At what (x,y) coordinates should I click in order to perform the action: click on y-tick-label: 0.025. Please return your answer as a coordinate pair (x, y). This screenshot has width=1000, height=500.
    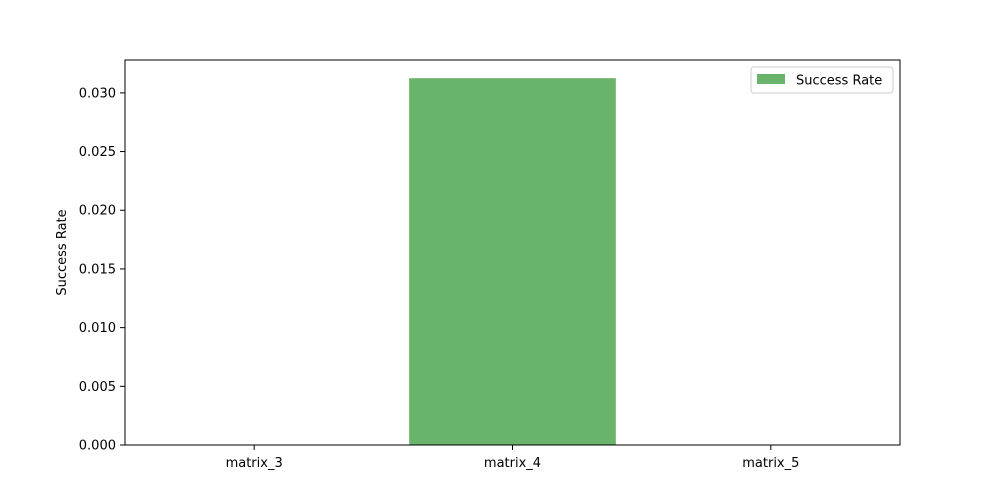
    Looking at the image, I should click on (97, 152).